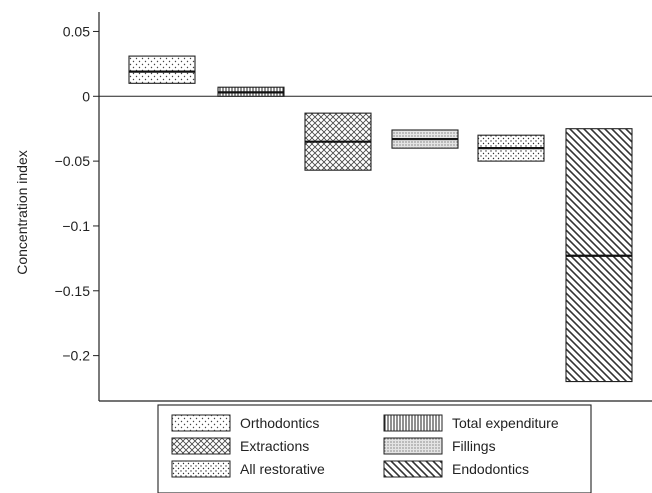  Describe the element at coordinates (201, 446) in the screenshot. I see `legend-swatch-extractions` at that location.